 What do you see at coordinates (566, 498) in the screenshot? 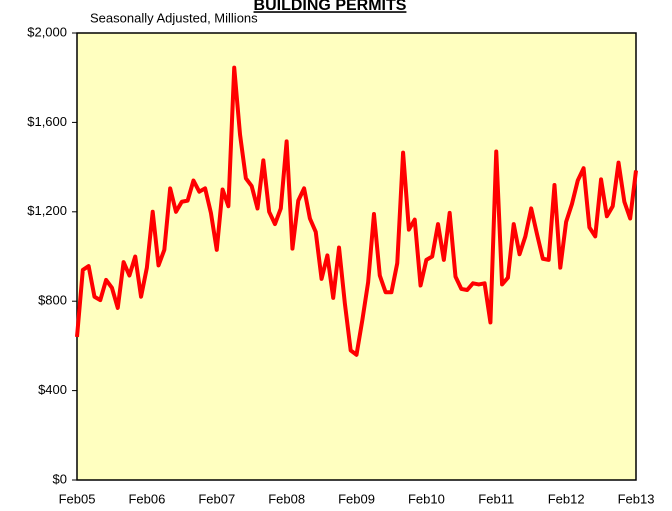
I see `x-tick-label: Feb12` at bounding box center [566, 498].